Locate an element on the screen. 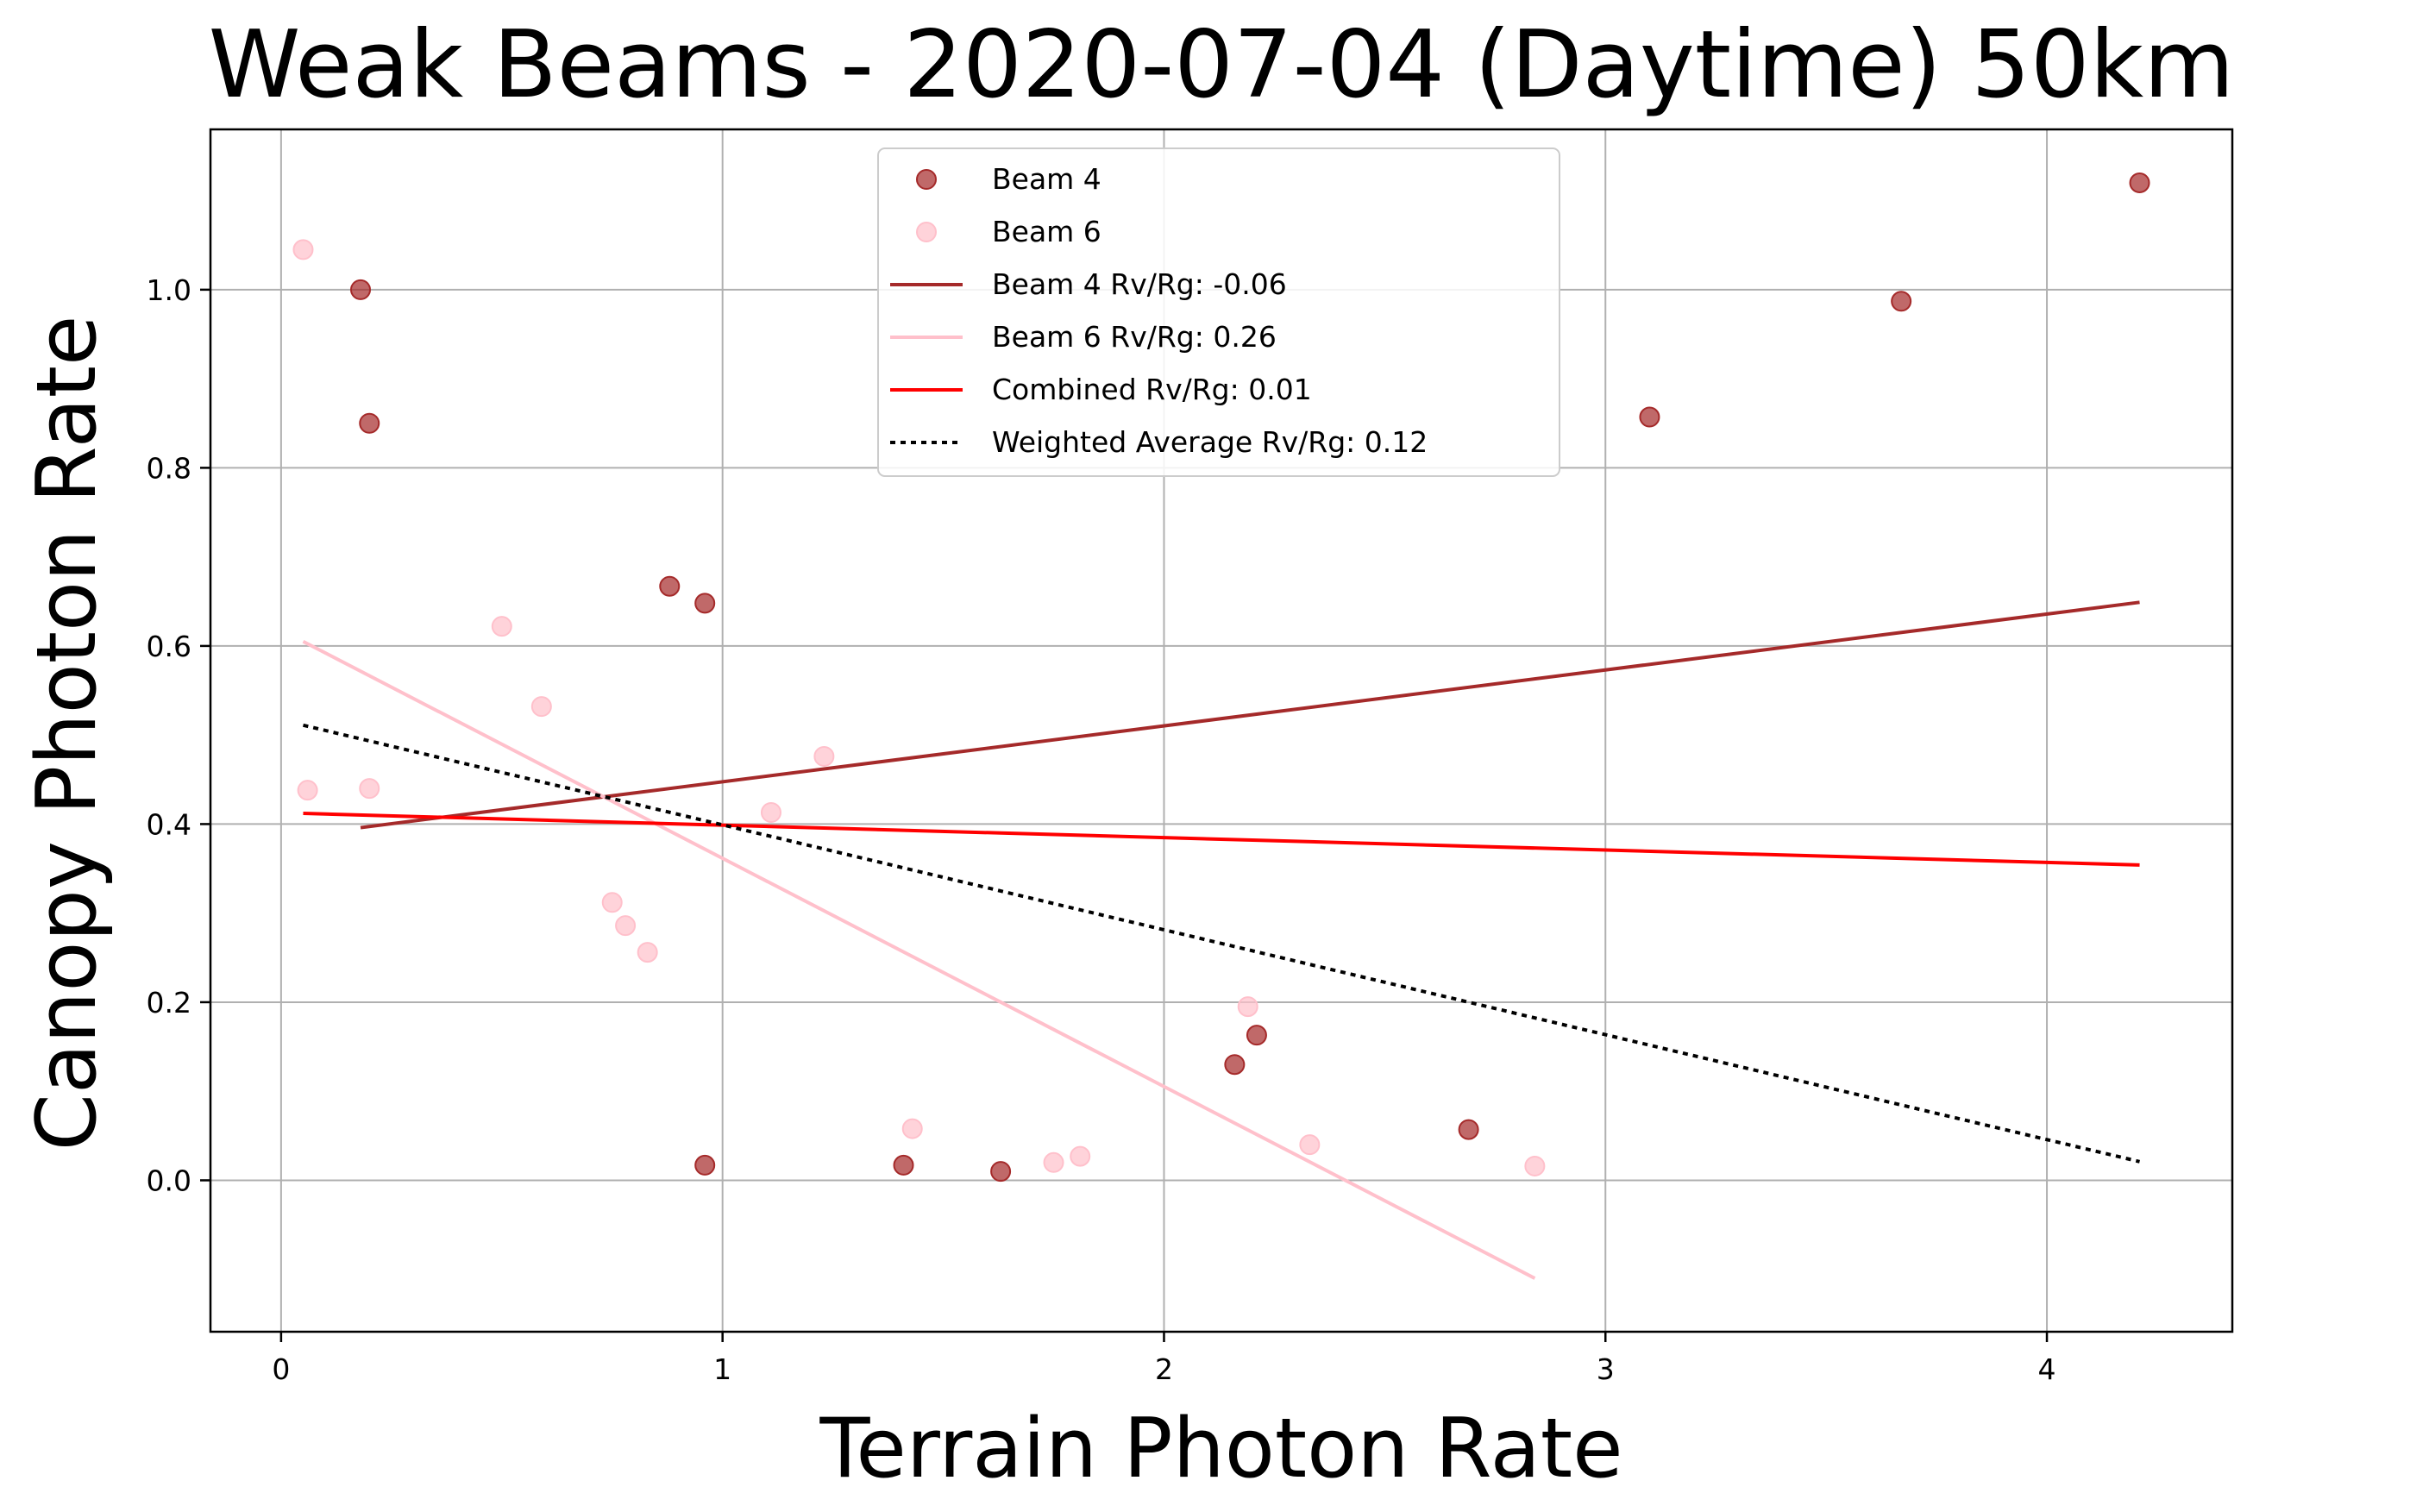  y-tick-label: 0.0 is located at coordinates (169, 1180).